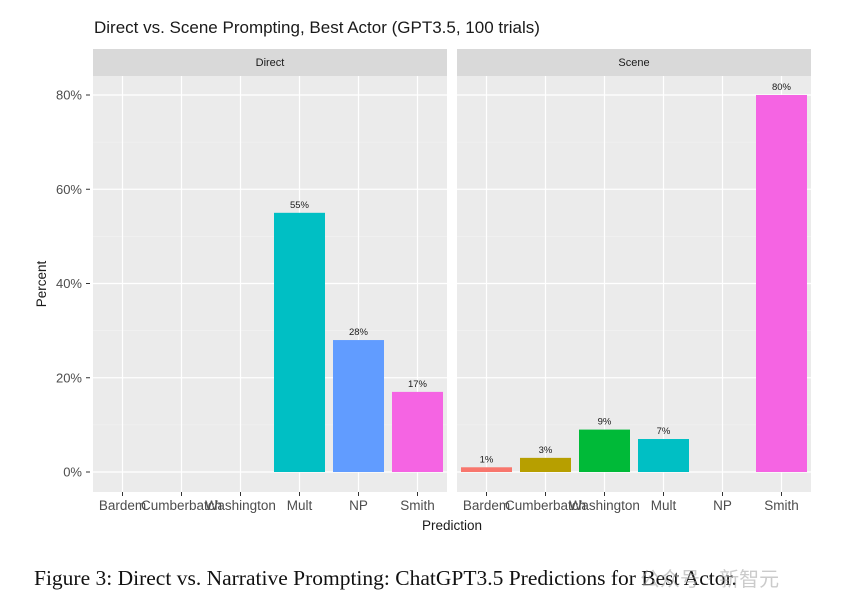  I want to click on y-axis-label: Percent, so click(41, 283).